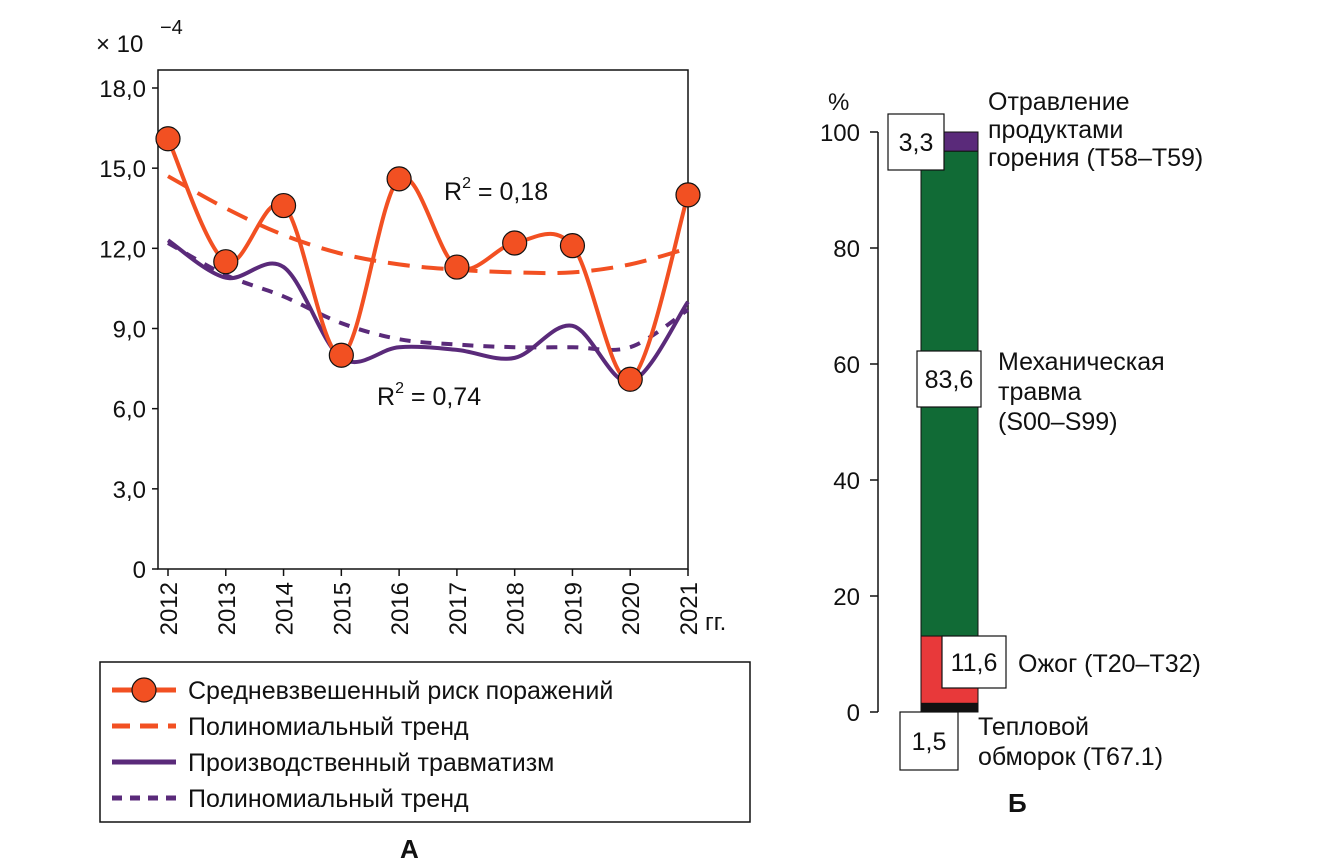 Image resolution: width=1323 pixels, height=867 pixels. Describe the element at coordinates (1039, 392) in the screenshot. I see `segment-name-label: травма` at that location.